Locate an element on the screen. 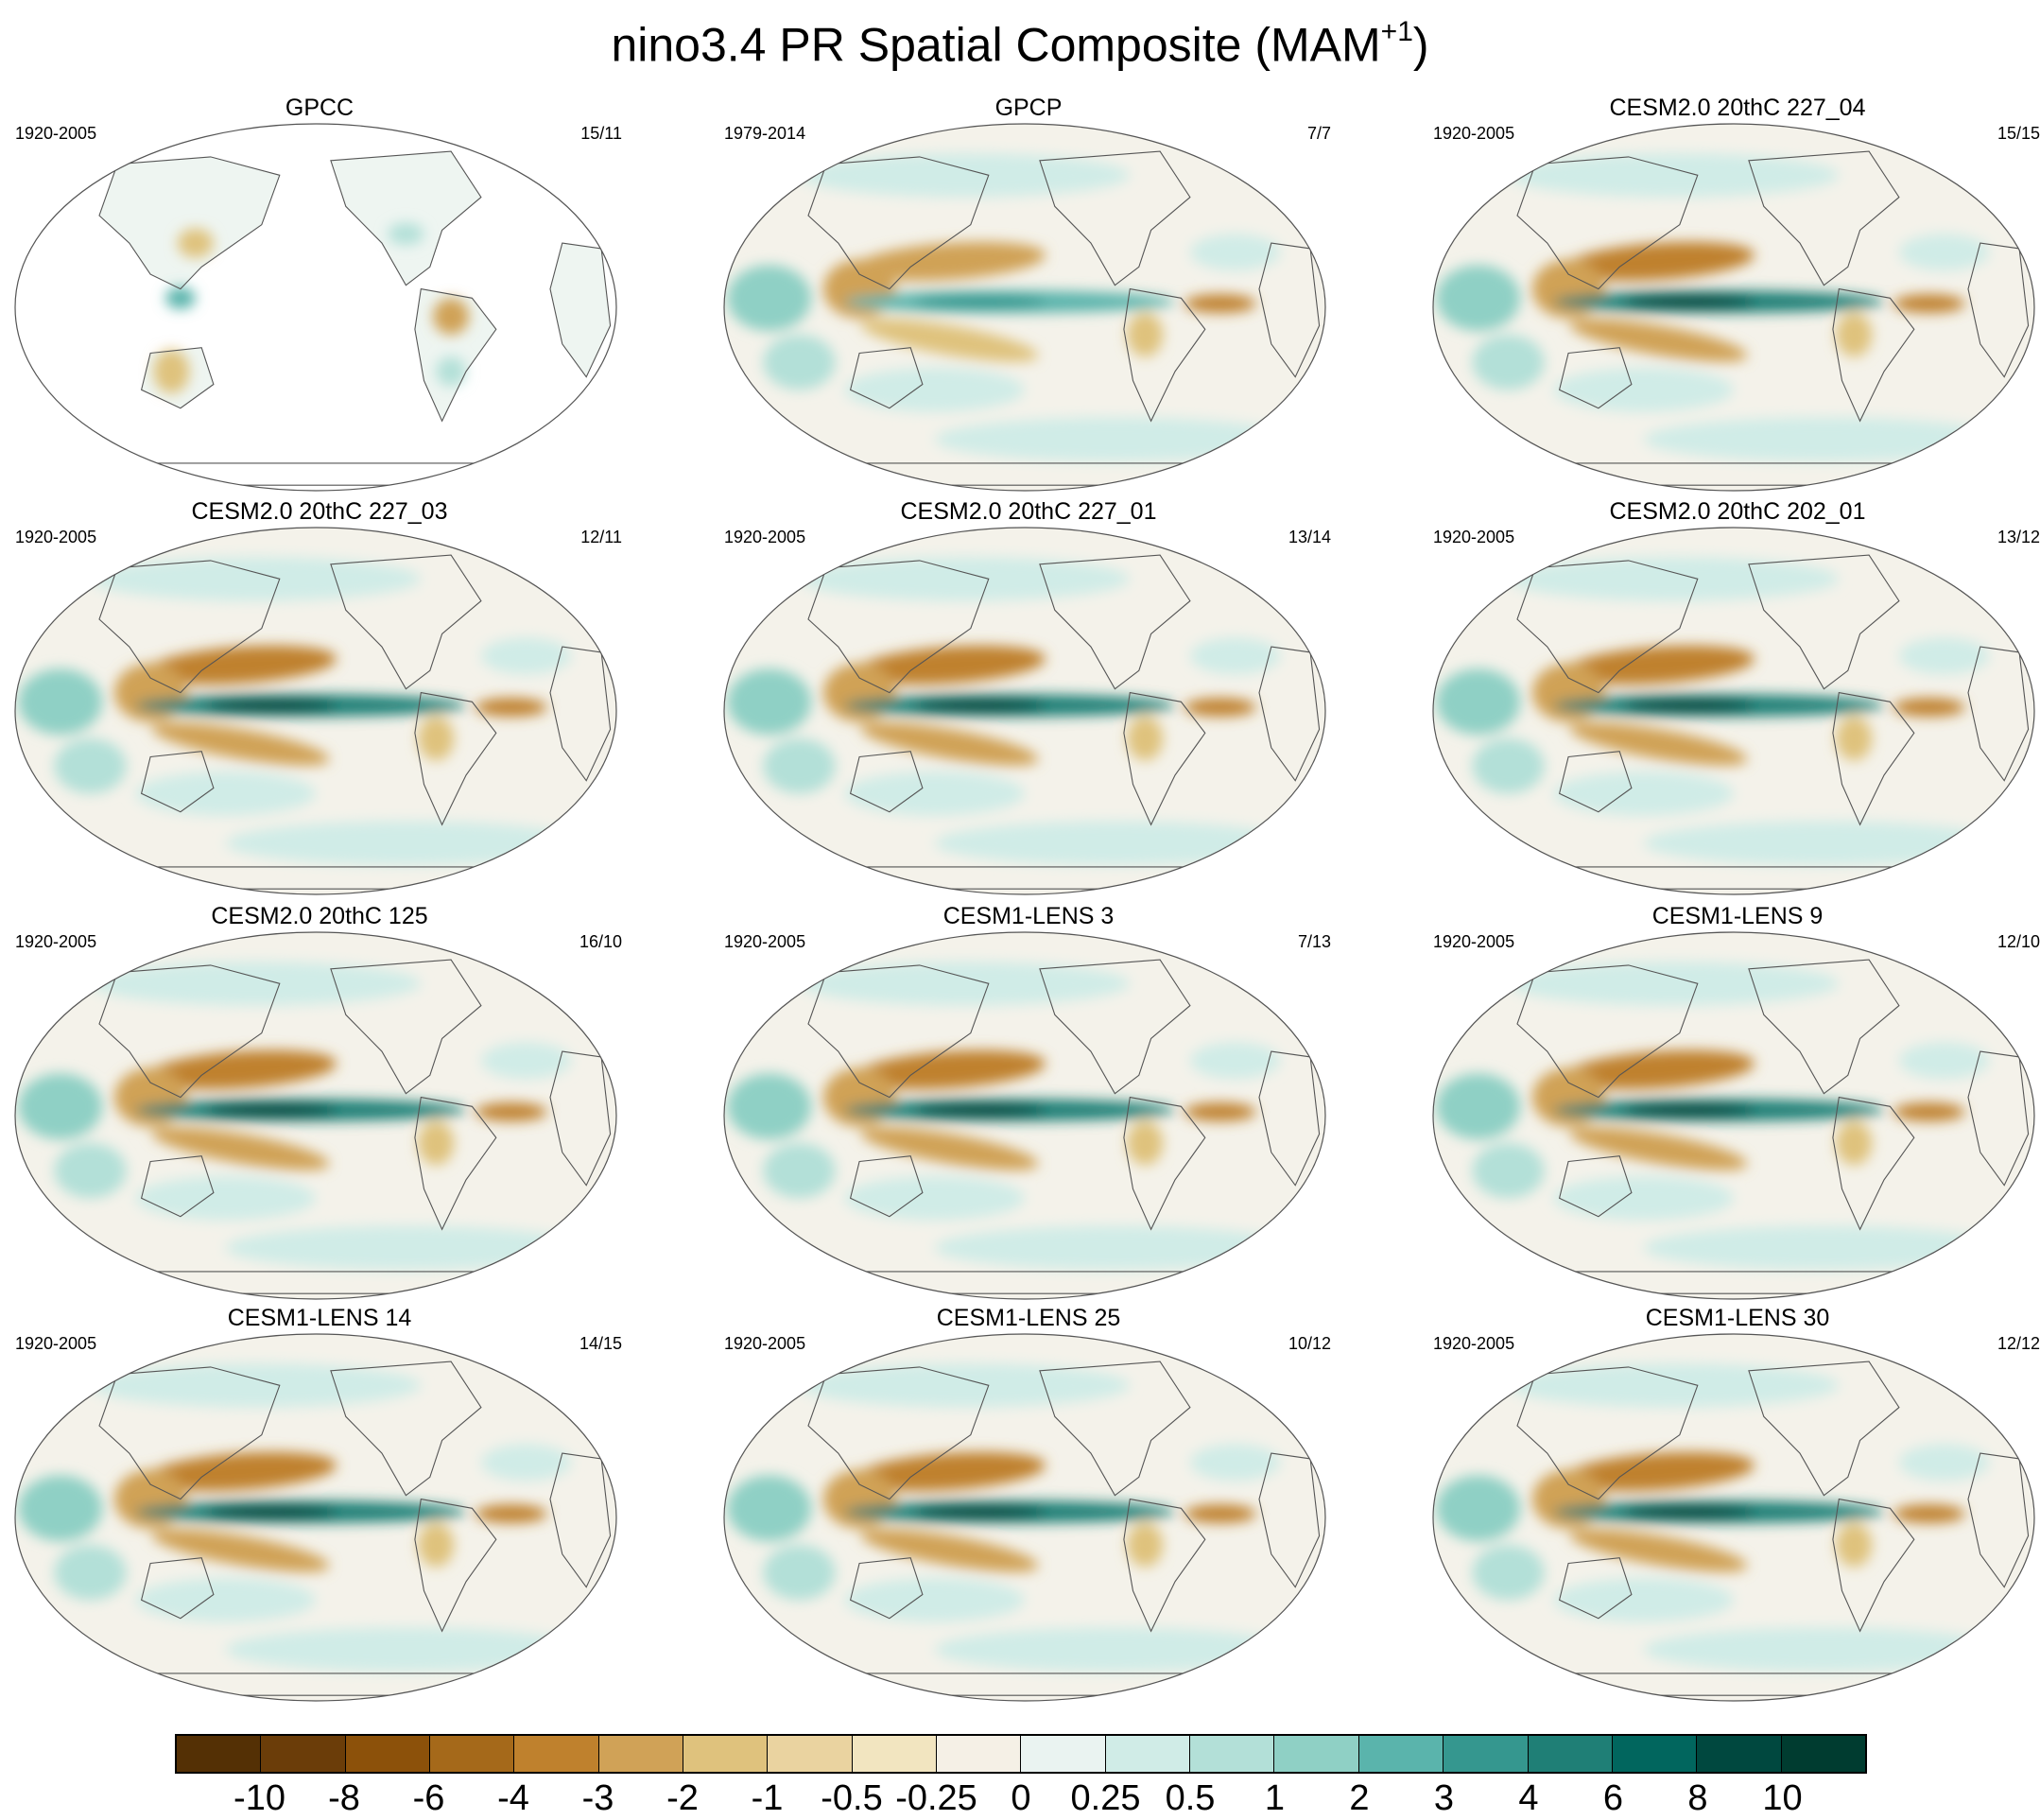  colorbar-label: 1 is located at coordinates (1275, 1798).